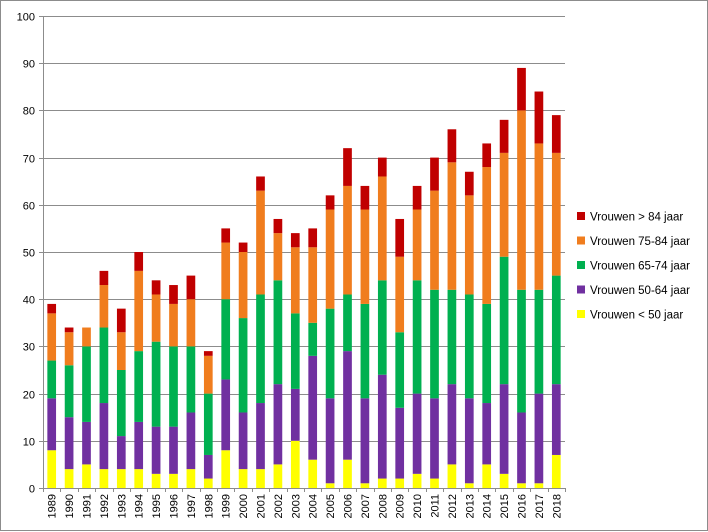 Image resolution: width=708 pixels, height=532 pixels. Describe the element at coordinates (29, 348) in the screenshot. I see `y-tick-label: 30` at that location.